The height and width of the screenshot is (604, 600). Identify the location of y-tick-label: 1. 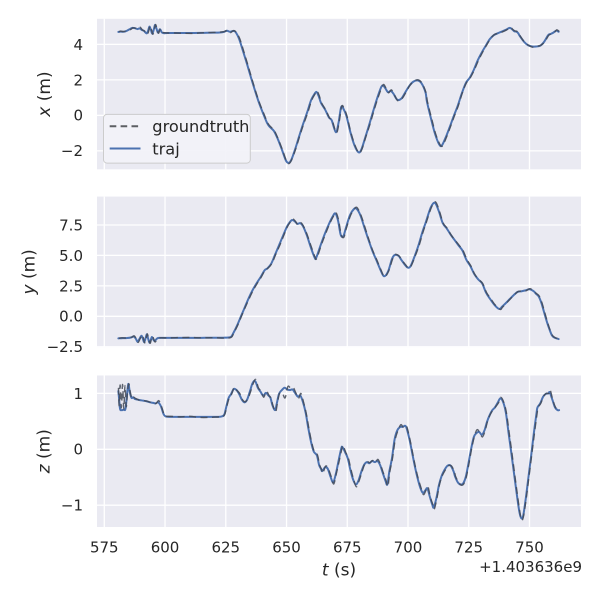
(78, 394).